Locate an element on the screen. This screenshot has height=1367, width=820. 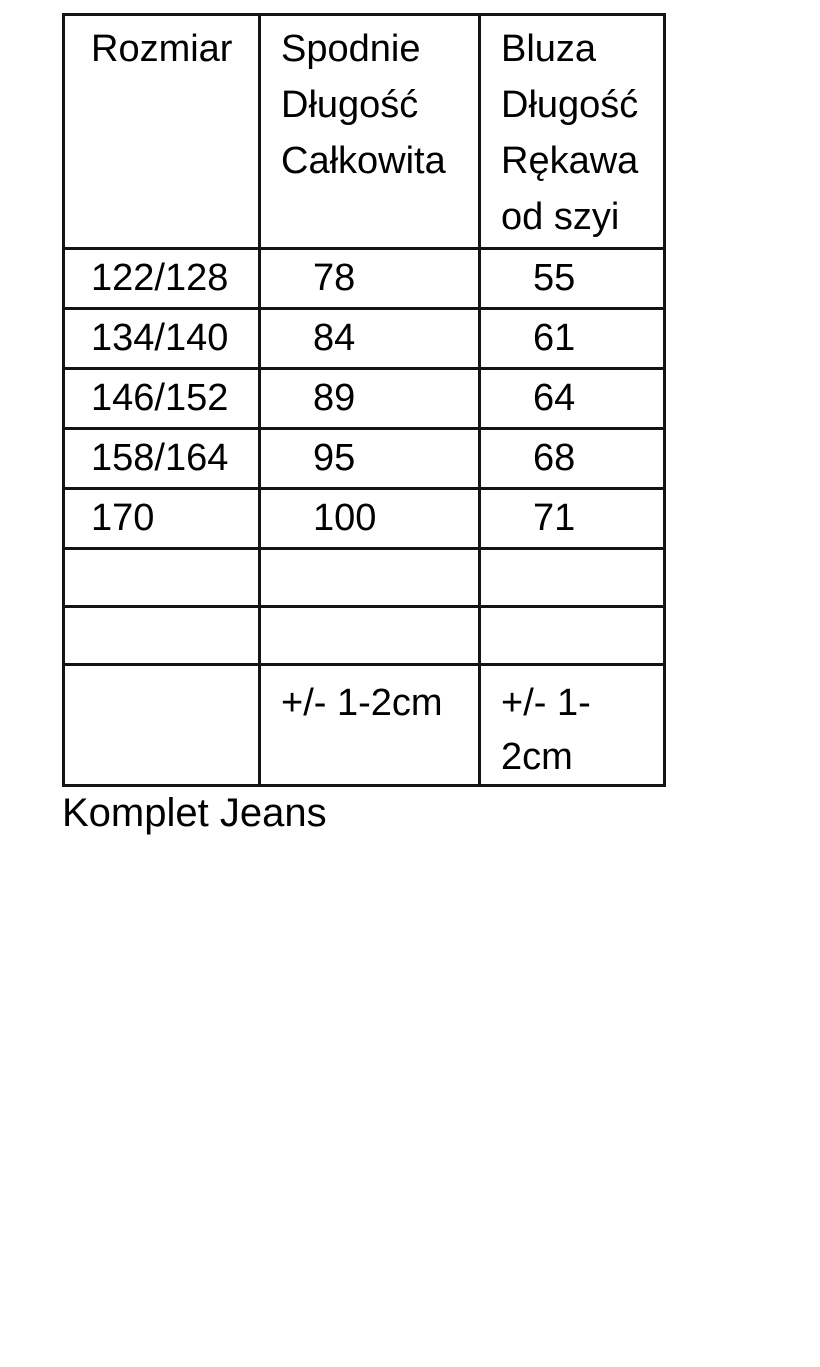
table-row-122-128: 122/128 78 55 is located at coordinates (364, 278).